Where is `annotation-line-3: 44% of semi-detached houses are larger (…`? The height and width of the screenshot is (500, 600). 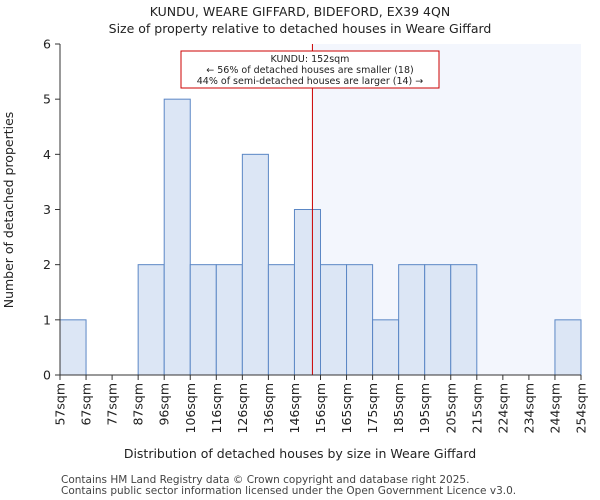 annotation-line-3: 44% of semi-detached houses are larger (… is located at coordinates (310, 81).